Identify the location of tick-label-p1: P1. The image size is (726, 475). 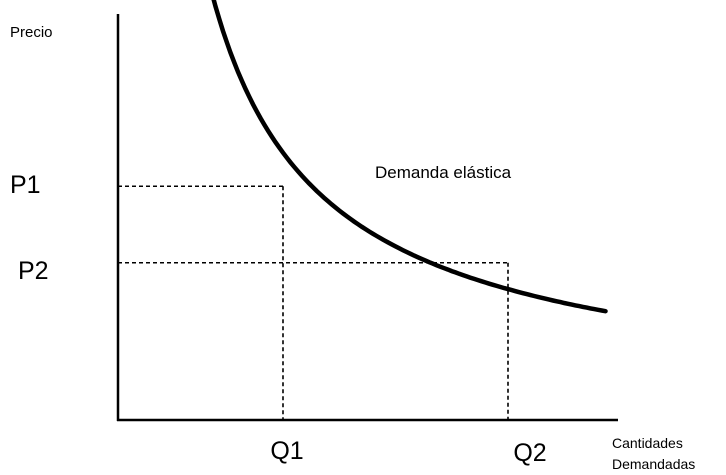
(25, 185).